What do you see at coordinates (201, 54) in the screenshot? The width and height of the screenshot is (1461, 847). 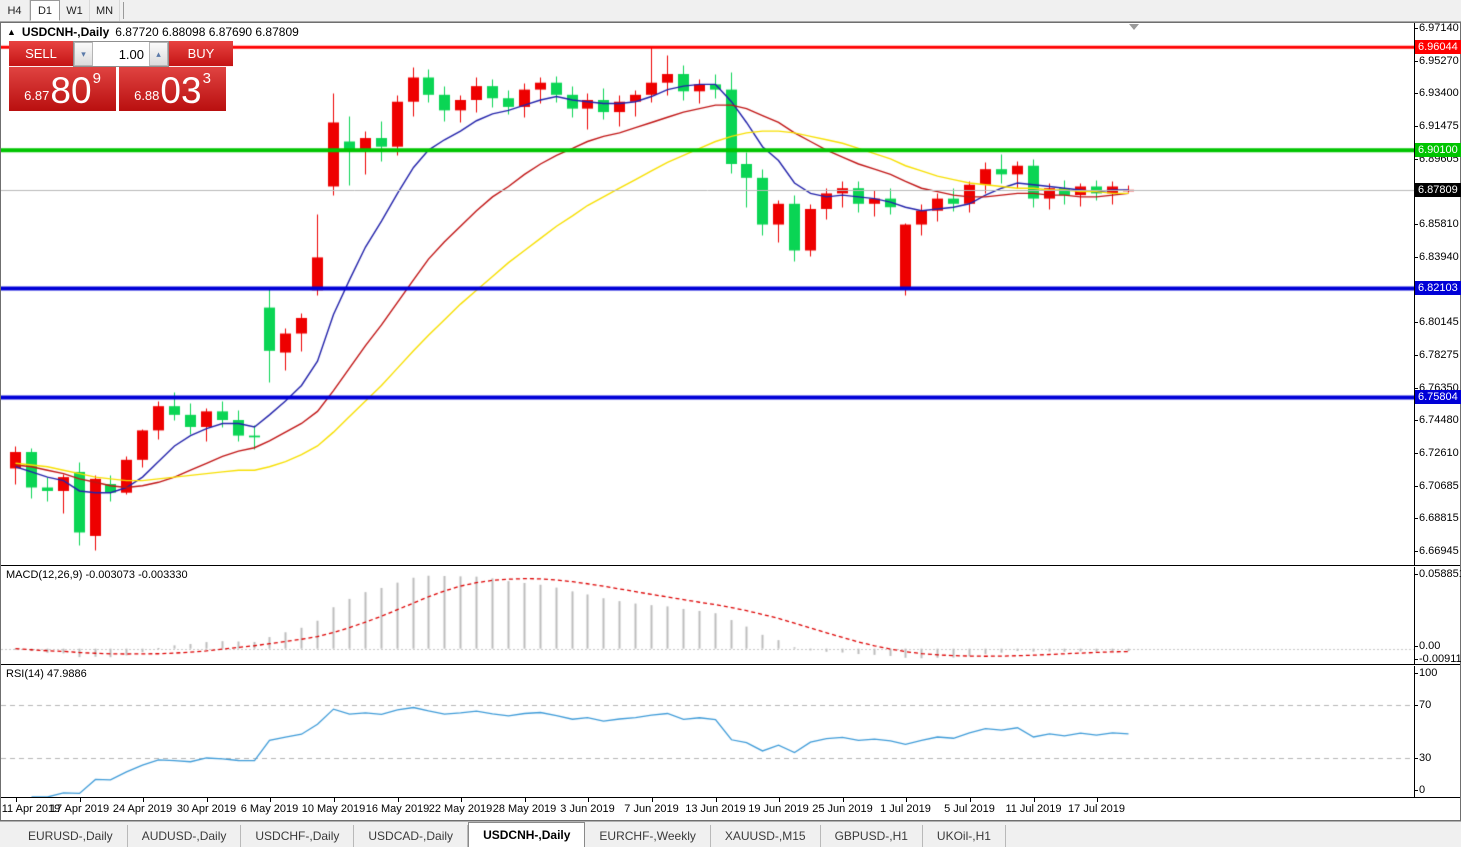 I see `buy-button: BUY` at bounding box center [201, 54].